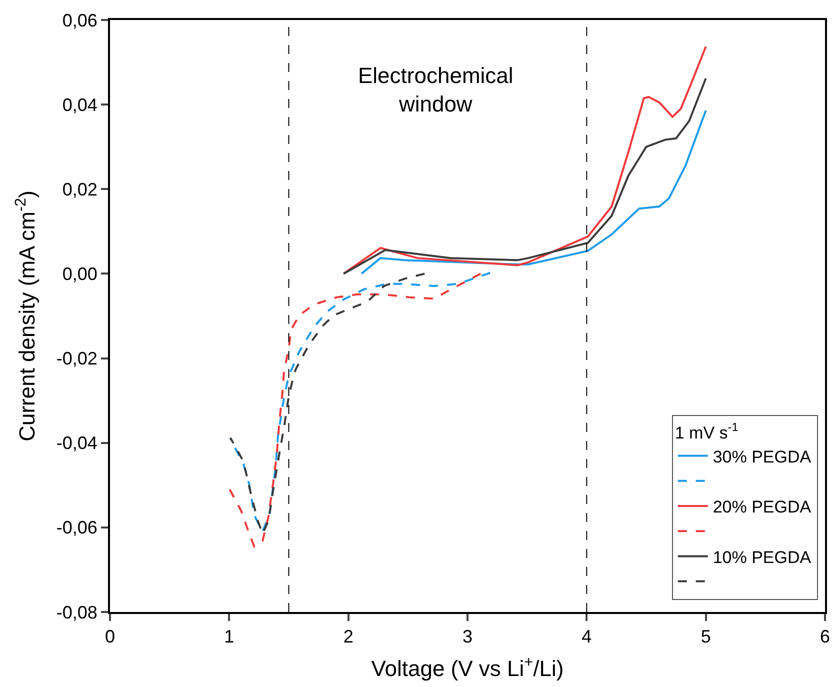  I want to click on x-tick-label: 2, so click(348, 636).